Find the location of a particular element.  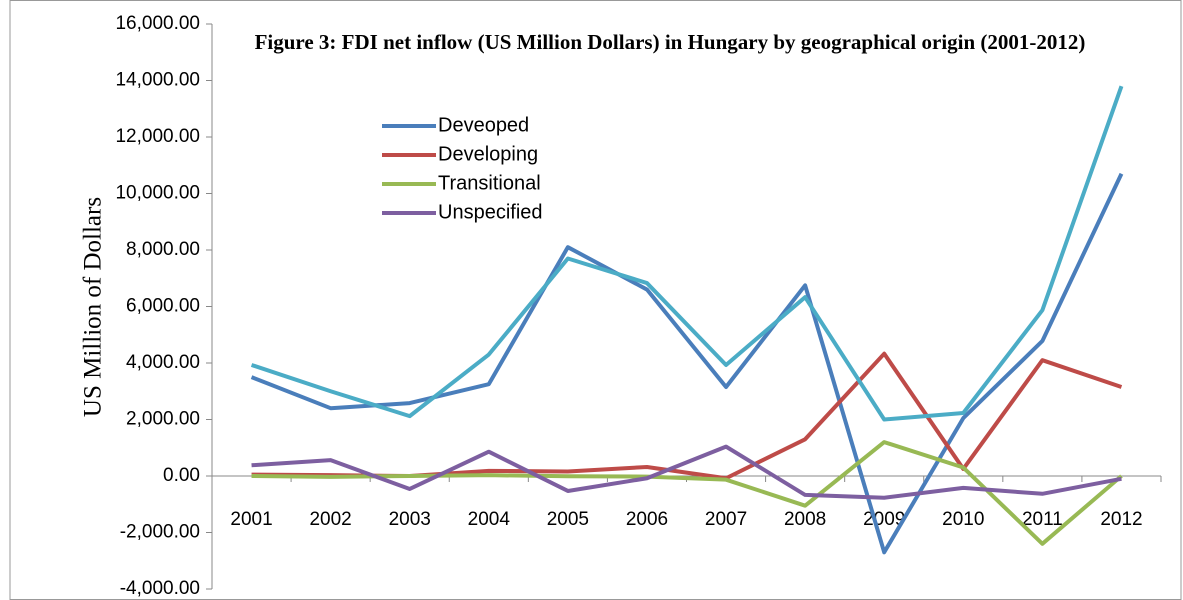

legend-label: Developing is located at coordinates (488, 154).